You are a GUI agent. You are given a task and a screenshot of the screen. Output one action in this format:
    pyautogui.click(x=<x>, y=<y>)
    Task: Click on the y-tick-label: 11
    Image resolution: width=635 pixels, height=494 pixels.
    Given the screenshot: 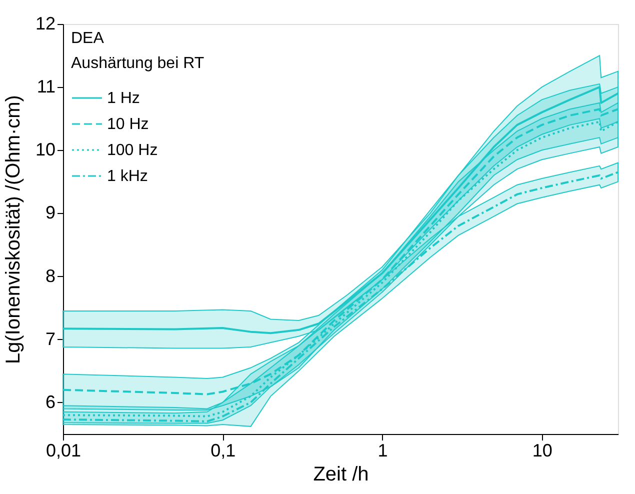 What is the action you would take?
    pyautogui.click(x=46, y=86)
    